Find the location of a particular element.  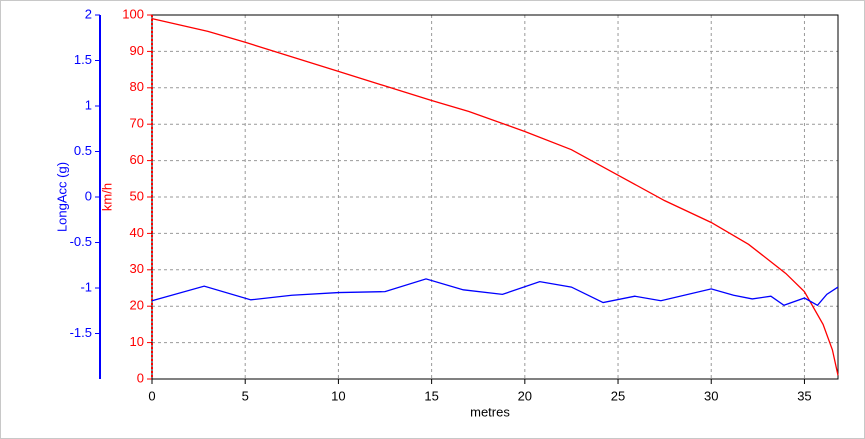

y-tick-label: 10 is located at coordinates (137, 341).